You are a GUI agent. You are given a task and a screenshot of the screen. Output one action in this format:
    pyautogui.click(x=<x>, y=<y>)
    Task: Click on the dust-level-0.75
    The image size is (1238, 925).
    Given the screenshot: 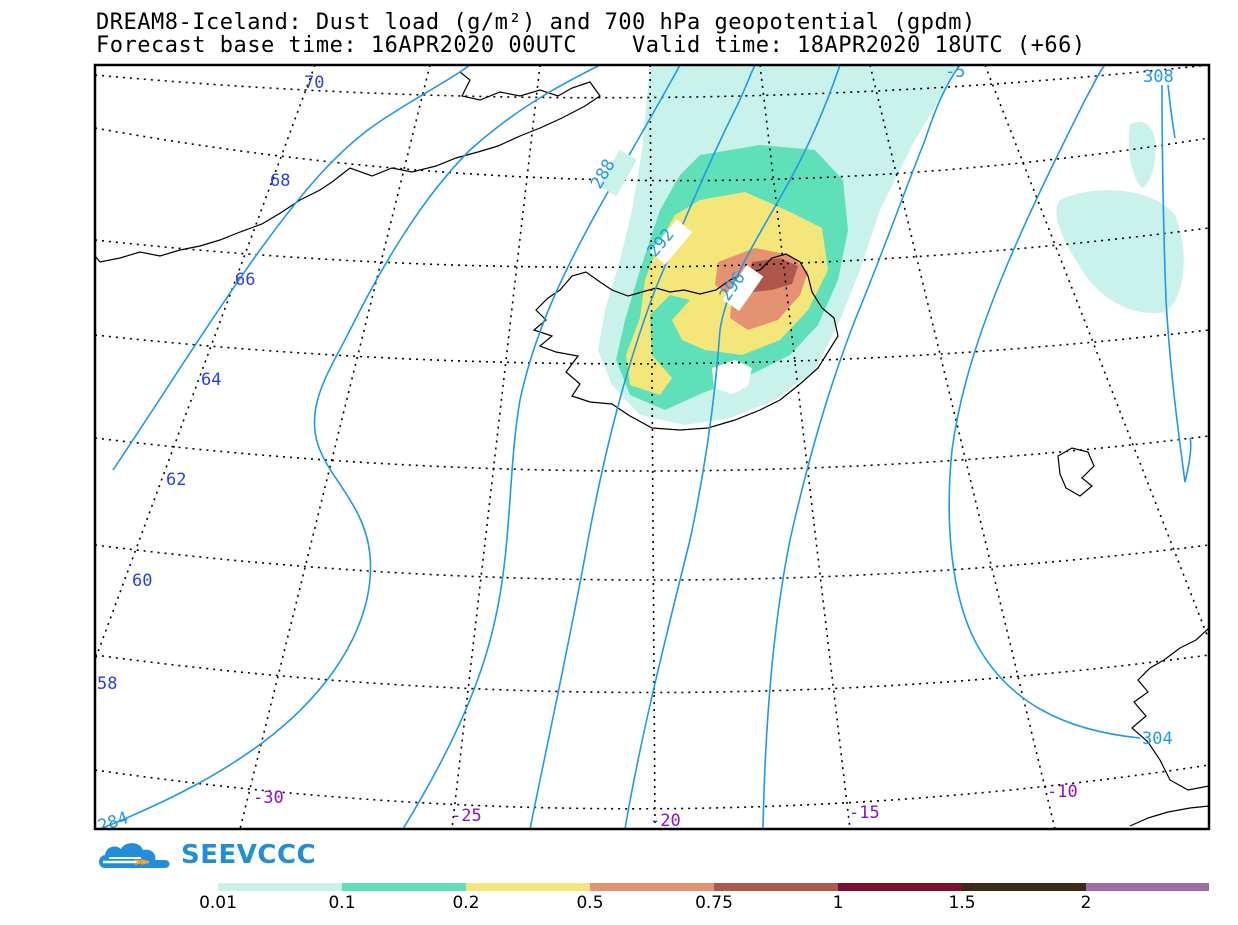 What is the action you would take?
    pyautogui.click(x=773, y=275)
    